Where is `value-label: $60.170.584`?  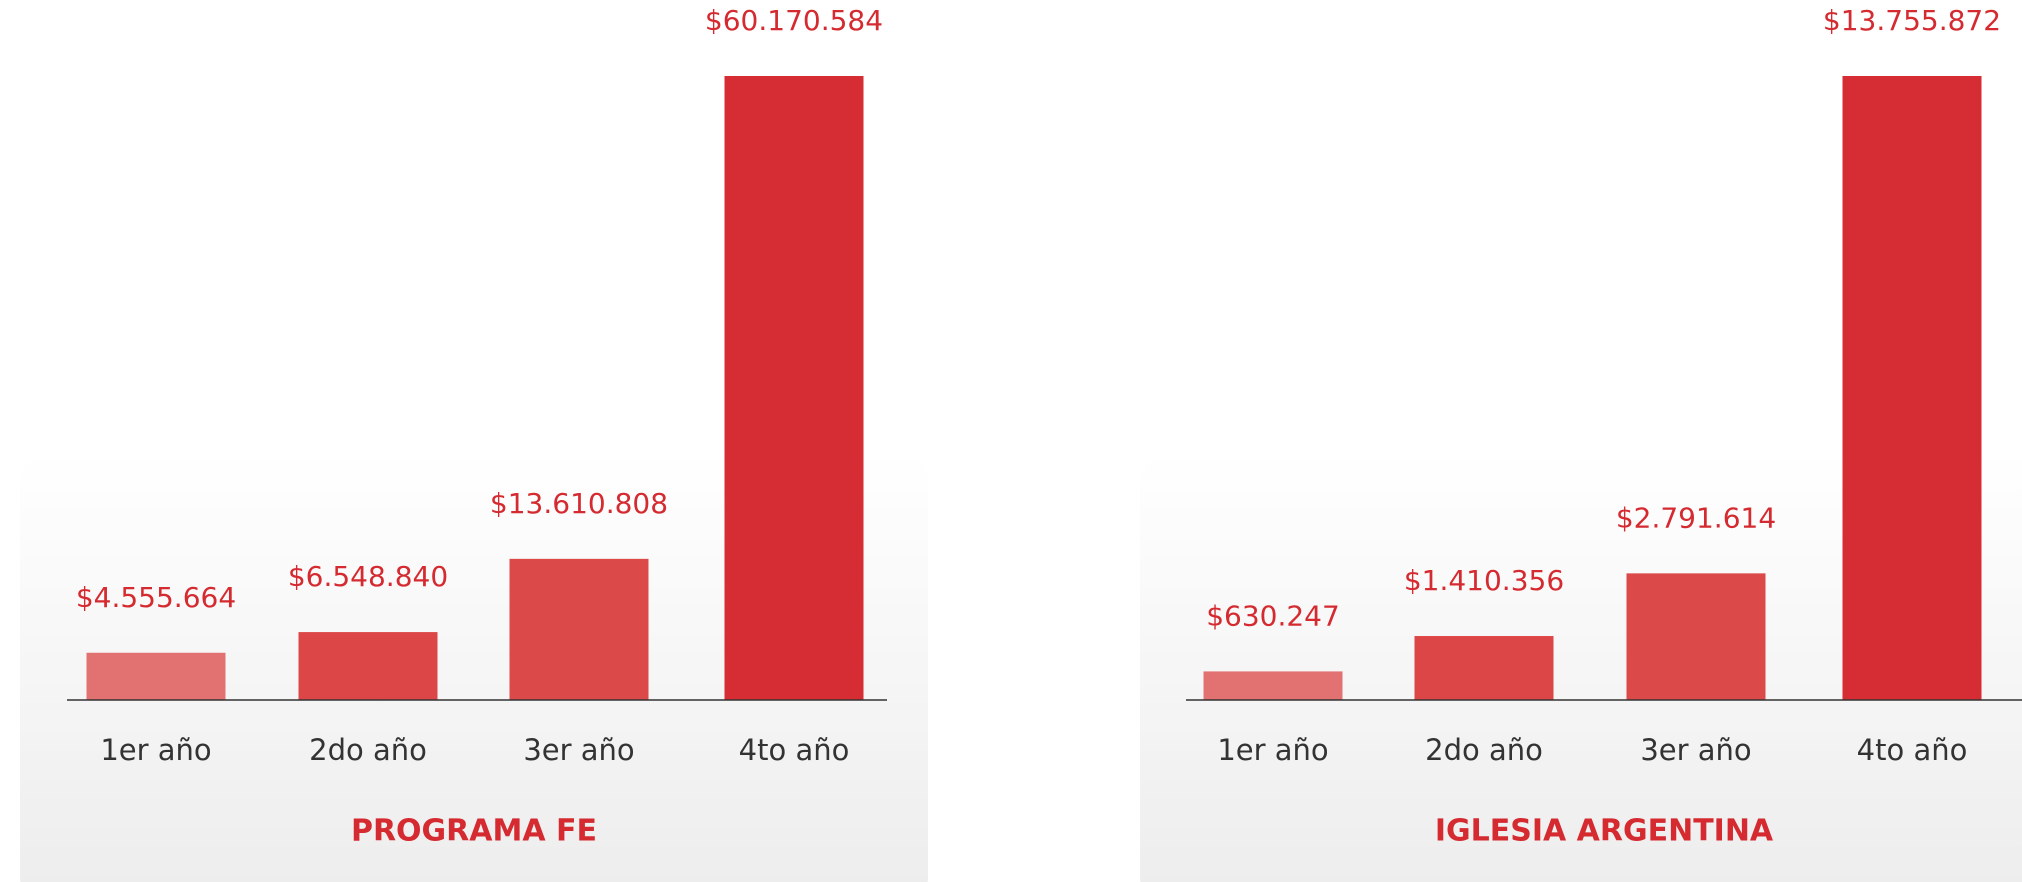 value-label: $60.170.584 is located at coordinates (794, 20).